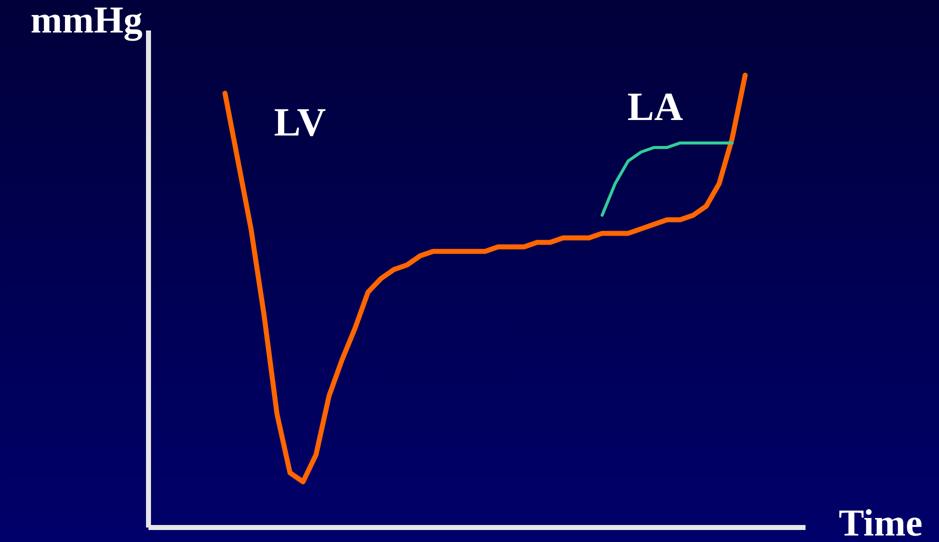  Describe the element at coordinates (300, 121) in the screenshot. I see `series-label: LV` at that location.